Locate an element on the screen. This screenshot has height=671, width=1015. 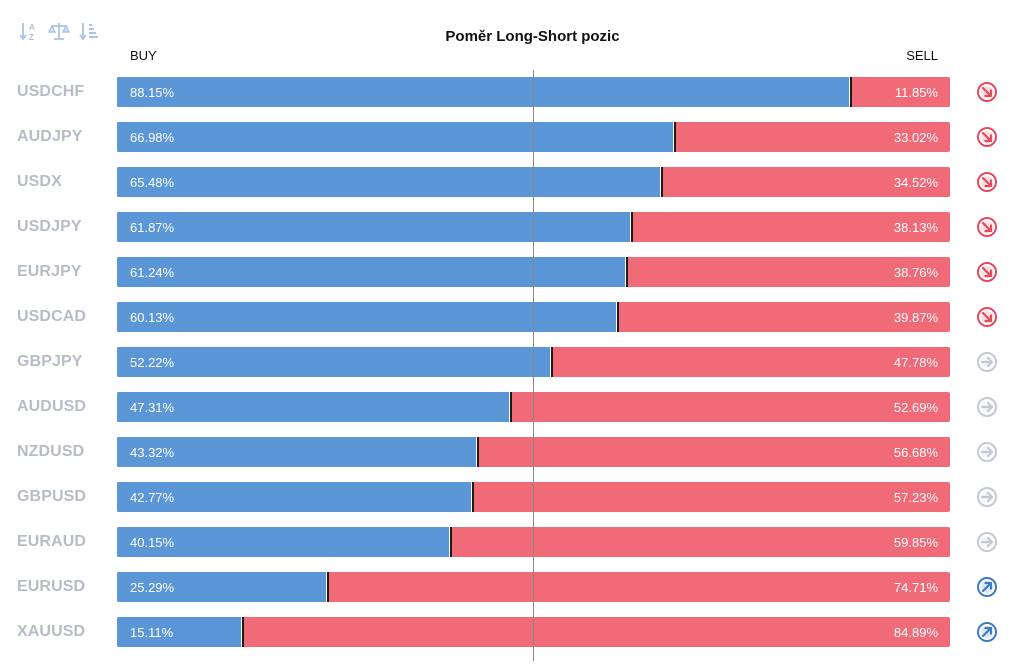
pair-row: GBPUSD 42.77% 57.23% is located at coordinates (507, 497).